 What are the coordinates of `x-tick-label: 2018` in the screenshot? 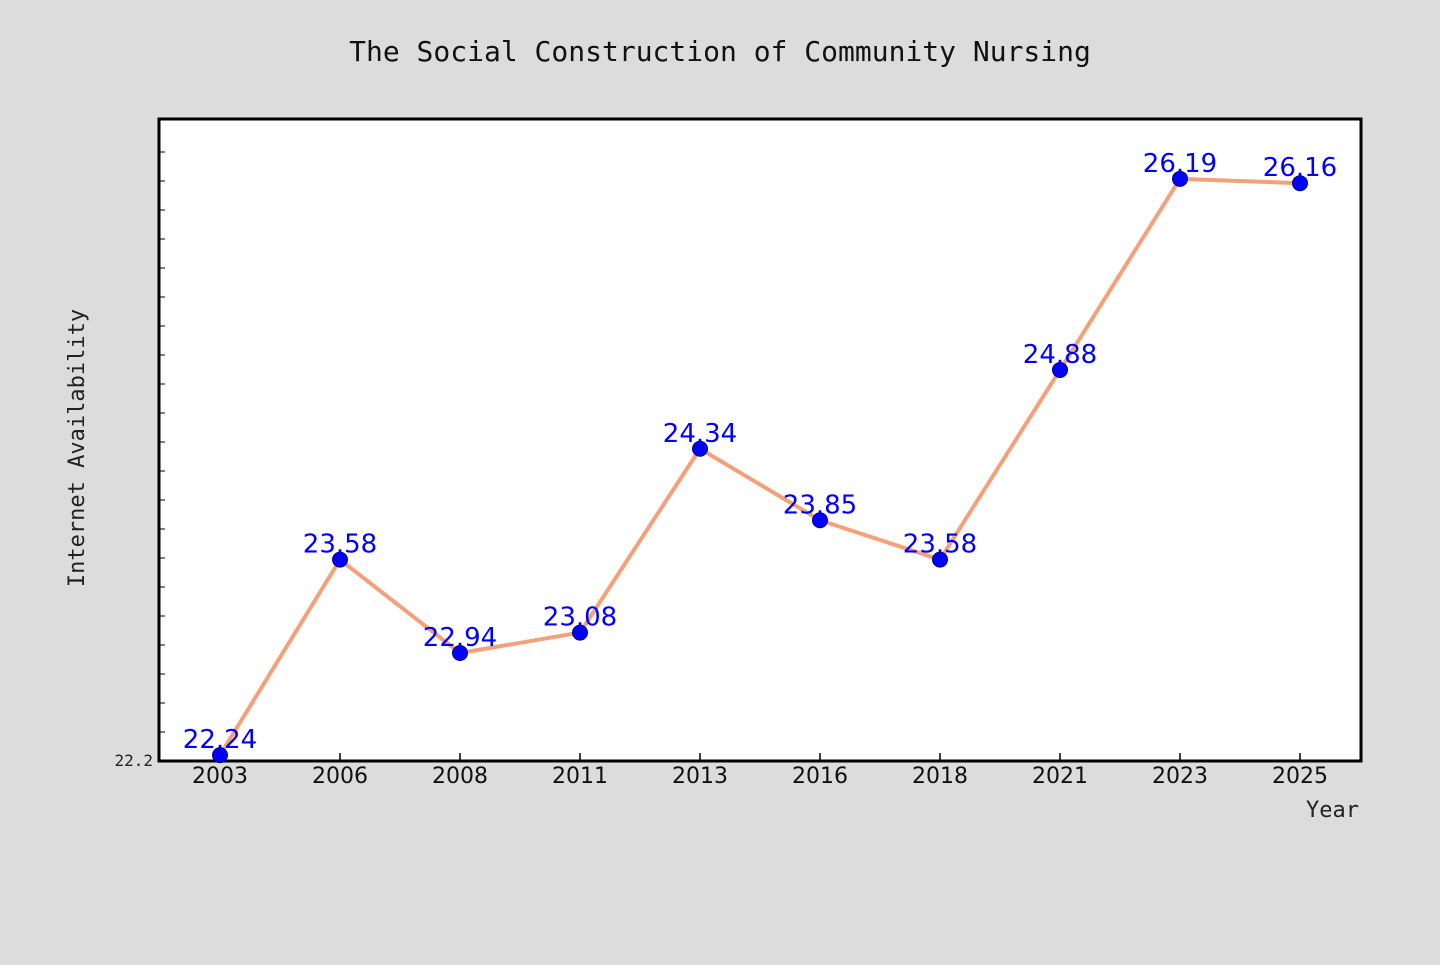 It's located at (940, 776).